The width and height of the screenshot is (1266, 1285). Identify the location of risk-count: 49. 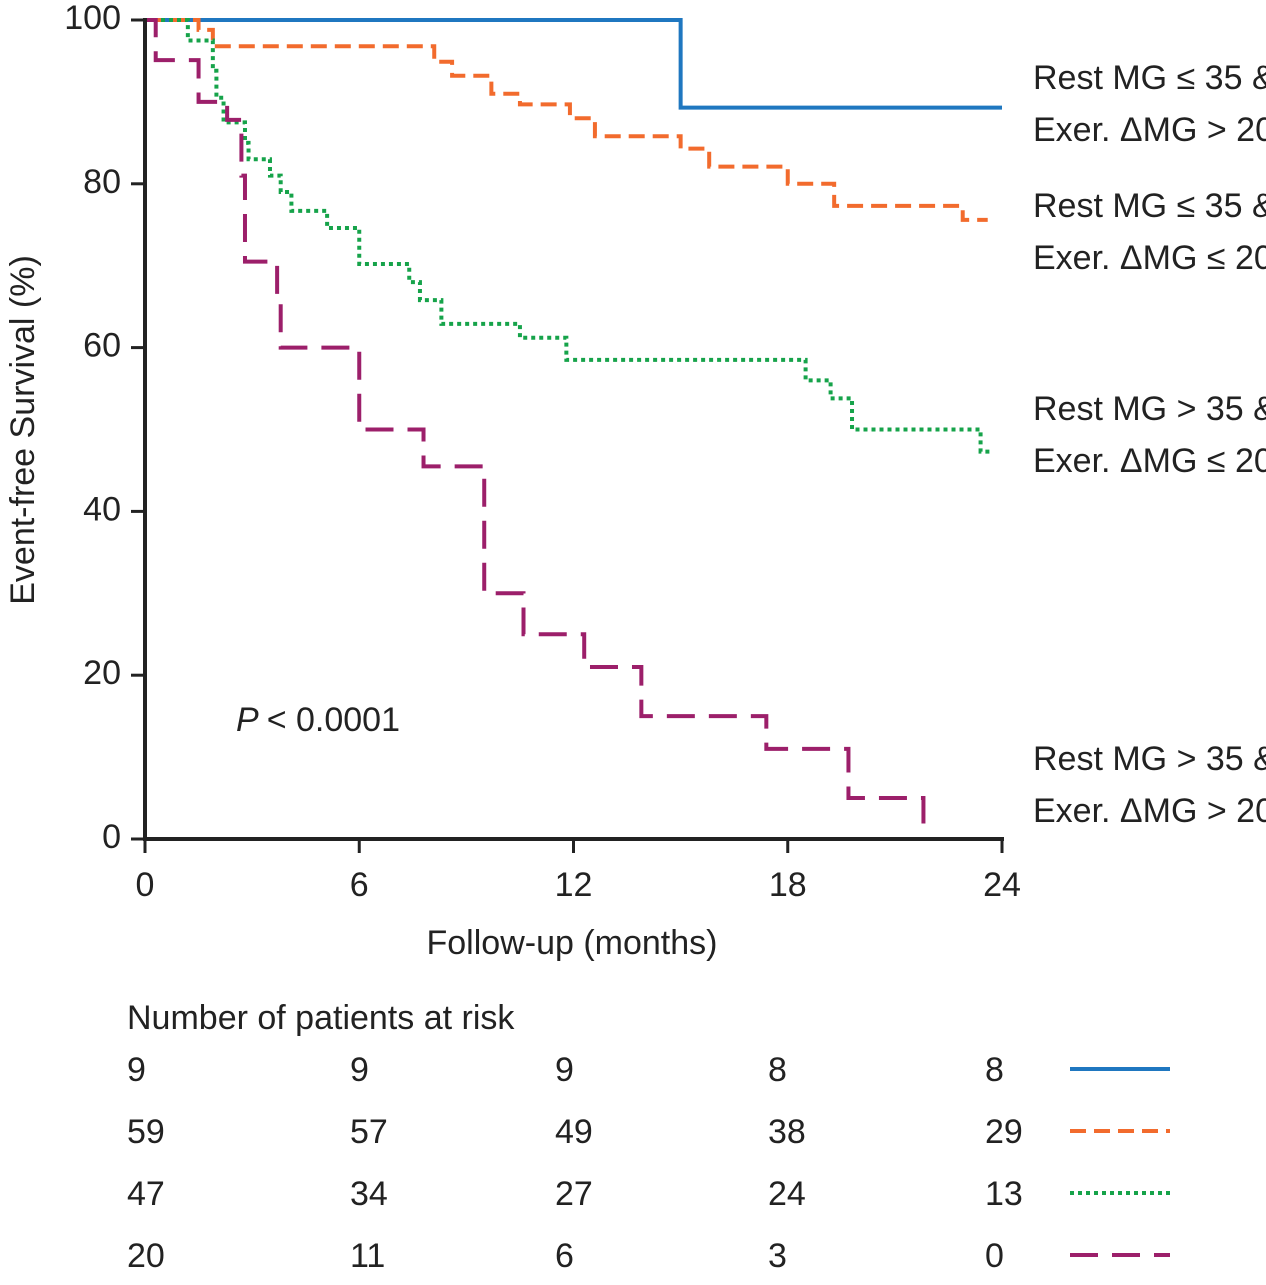
(574, 1132).